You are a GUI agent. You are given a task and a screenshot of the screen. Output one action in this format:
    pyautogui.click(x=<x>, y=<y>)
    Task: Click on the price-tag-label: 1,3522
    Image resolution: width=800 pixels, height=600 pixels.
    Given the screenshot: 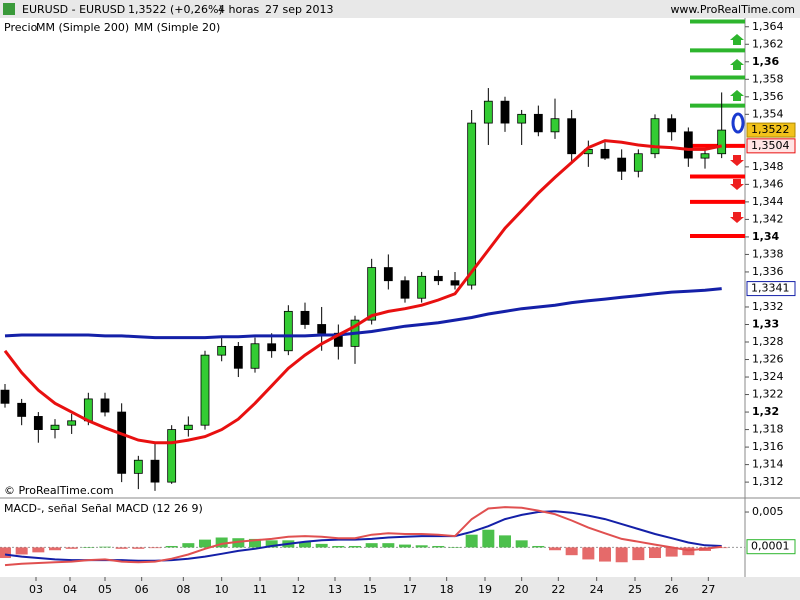 What is the action you would take?
    pyautogui.click(x=770, y=129)
    